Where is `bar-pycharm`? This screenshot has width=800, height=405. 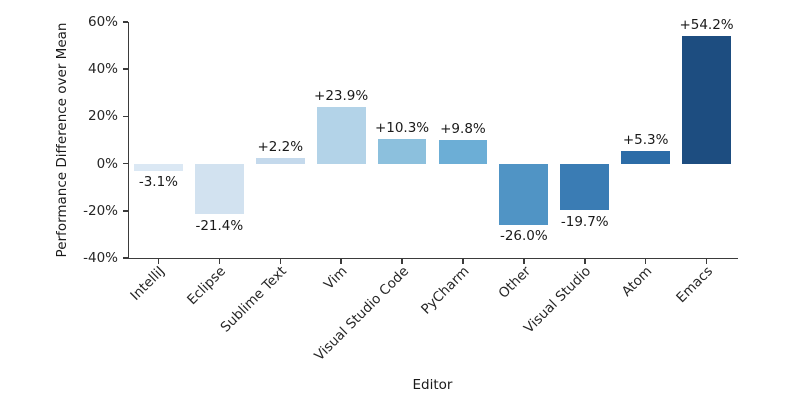 bar-pycharm is located at coordinates (463, 152).